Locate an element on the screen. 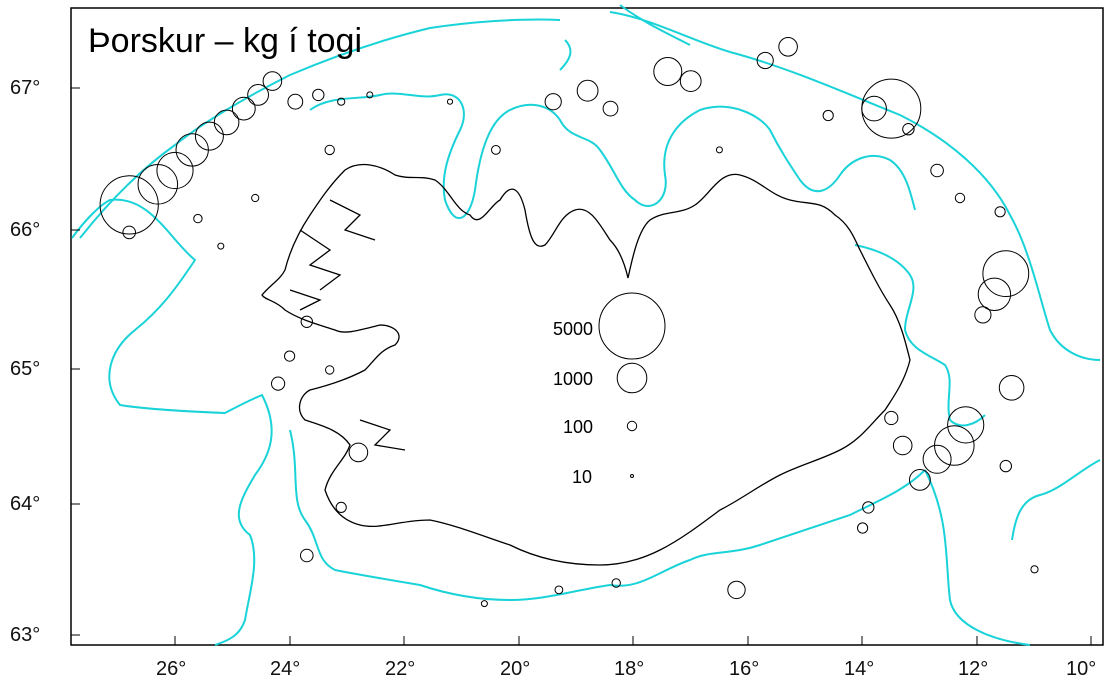 This screenshot has width=1111, height=683. depth-contour-east is located at coordinates (920, 335).